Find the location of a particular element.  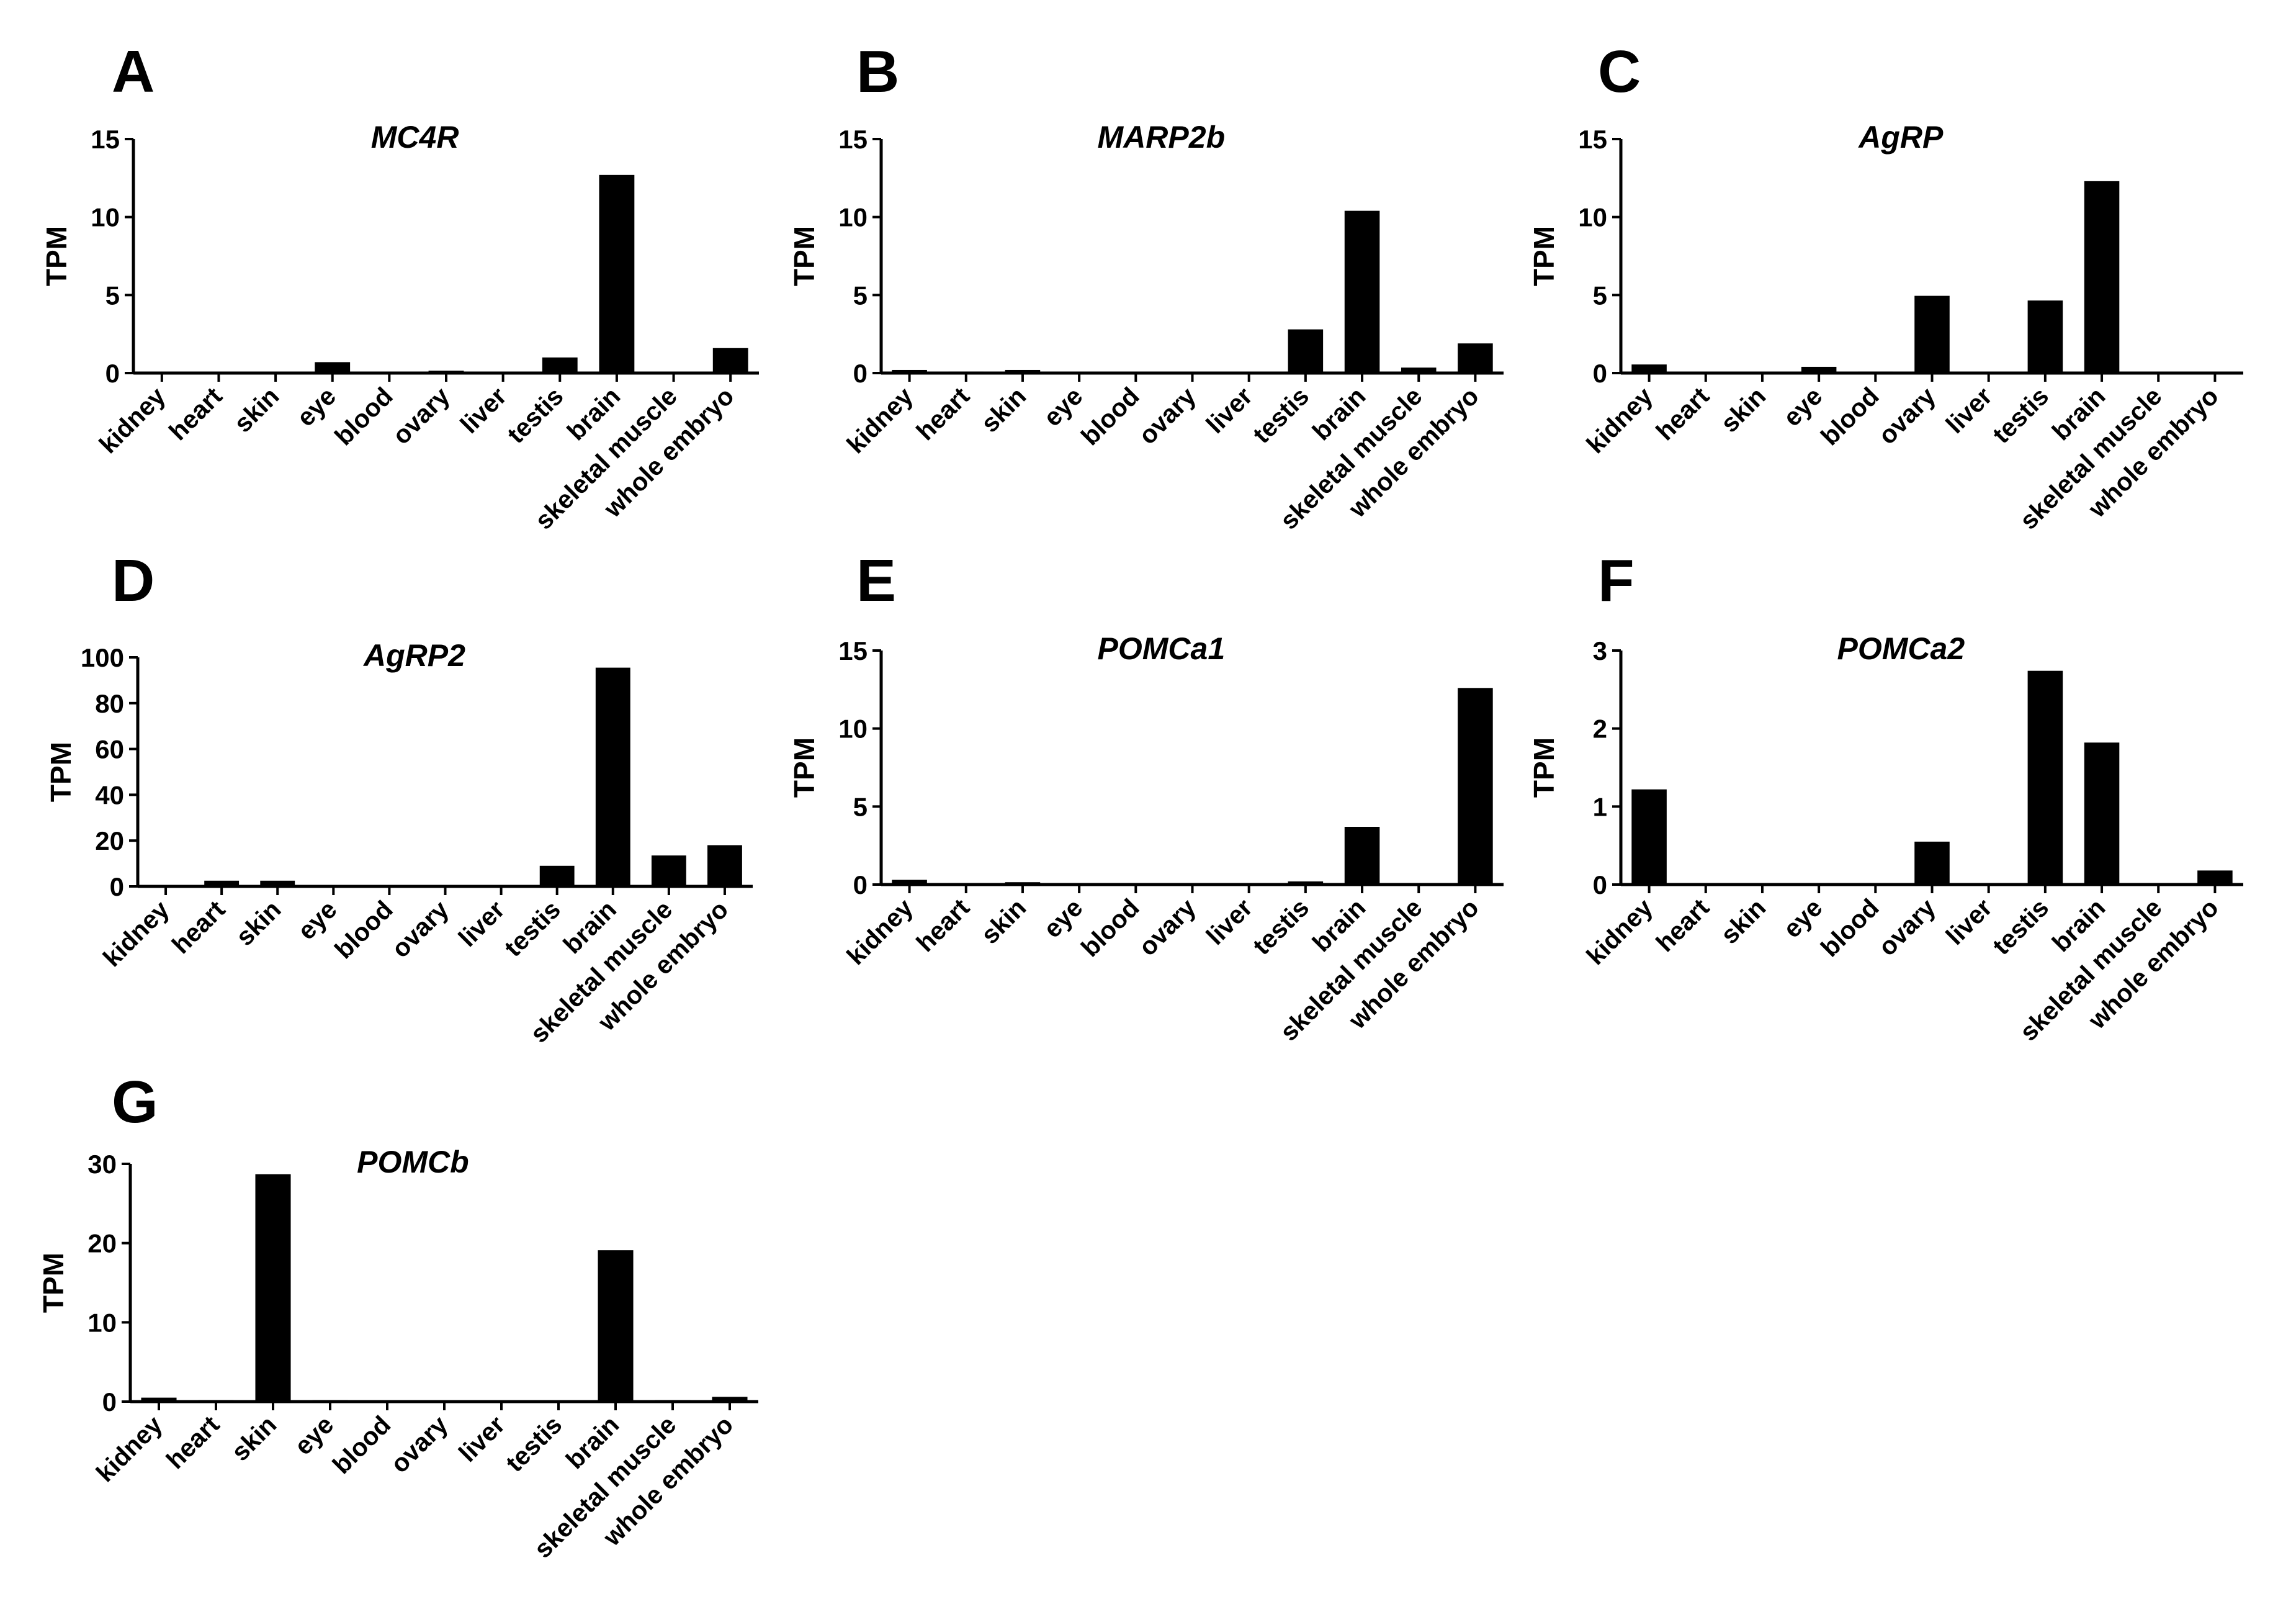

chart-title: AgRP2 is located at coordinates (413, 655).